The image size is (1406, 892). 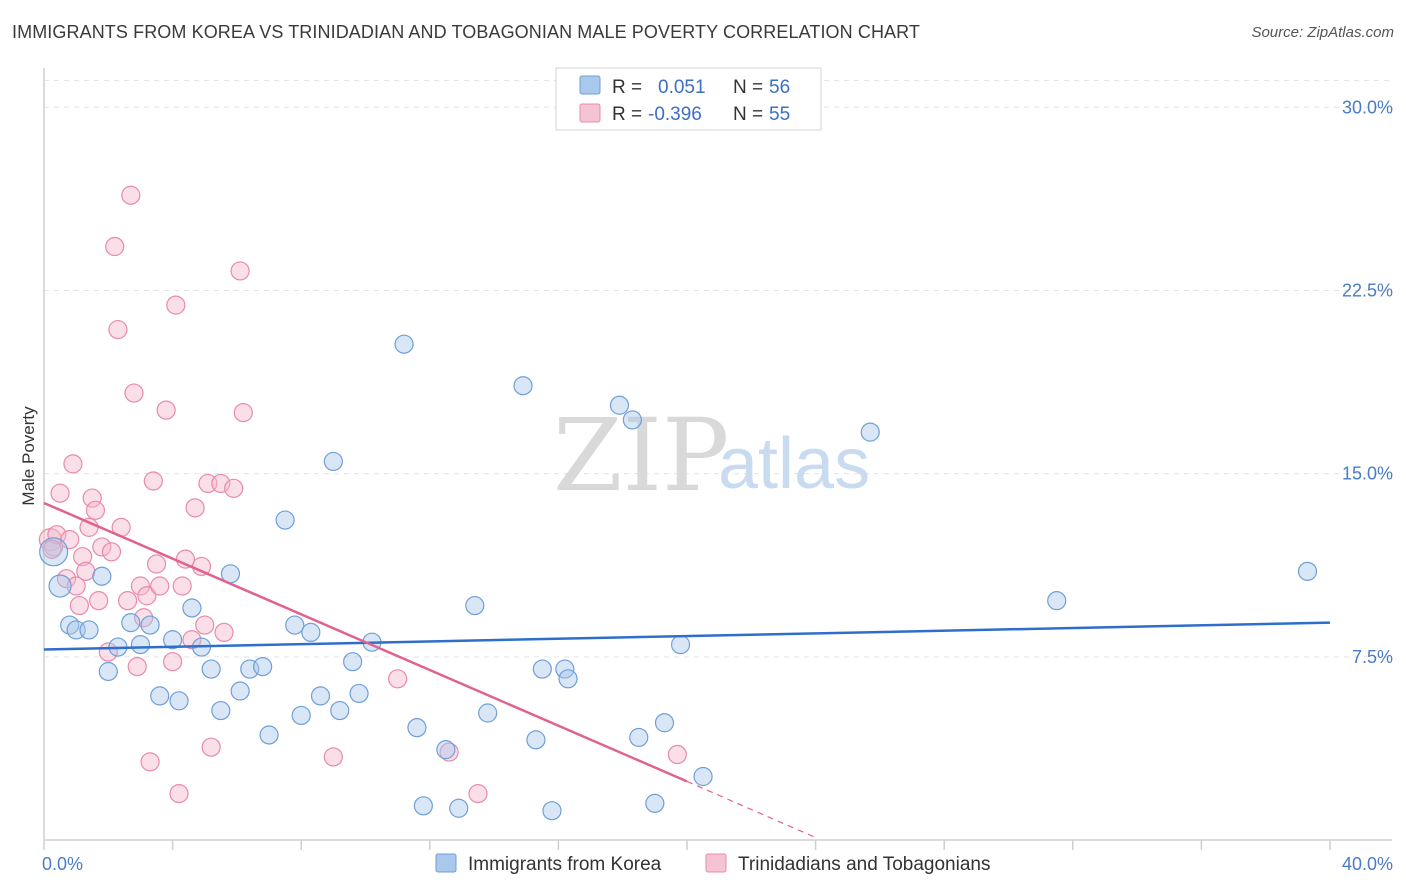 I want to click on legend-n-label-1: N =, so click(x=748, y=87).